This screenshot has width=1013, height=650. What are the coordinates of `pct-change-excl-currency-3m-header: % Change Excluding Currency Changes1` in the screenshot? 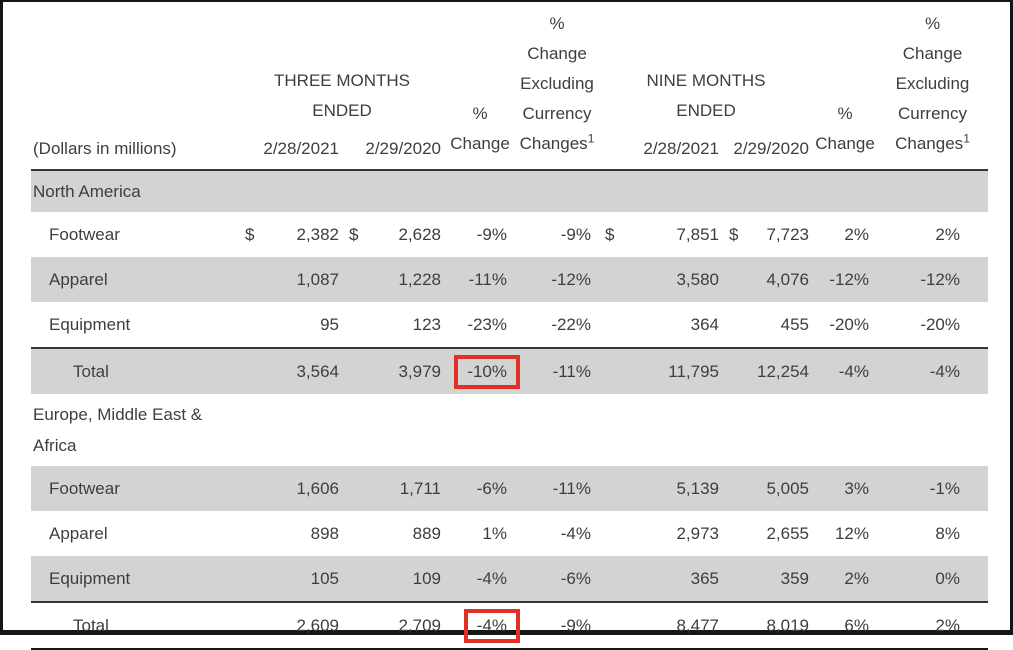 It's located at (557, 89).